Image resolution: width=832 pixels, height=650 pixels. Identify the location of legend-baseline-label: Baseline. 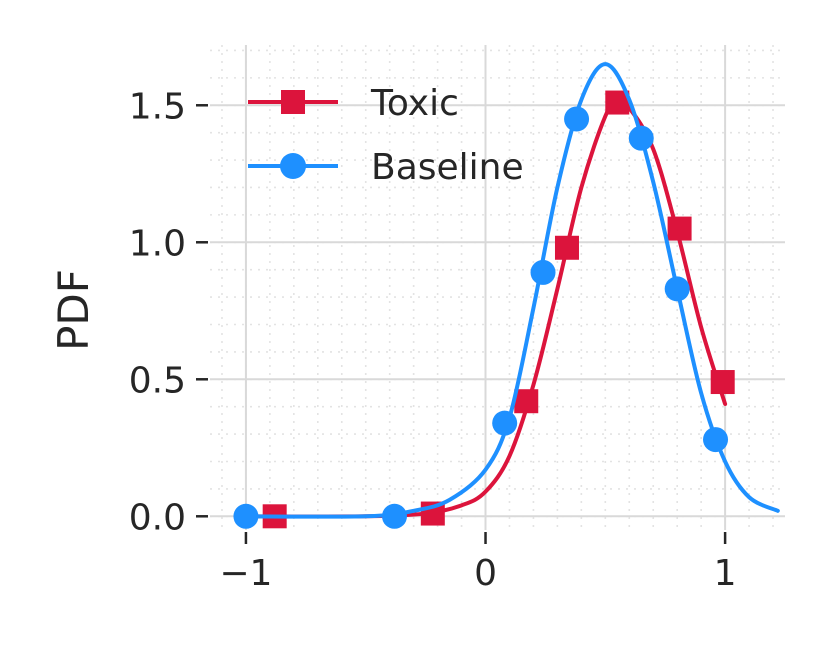
(447, 167).